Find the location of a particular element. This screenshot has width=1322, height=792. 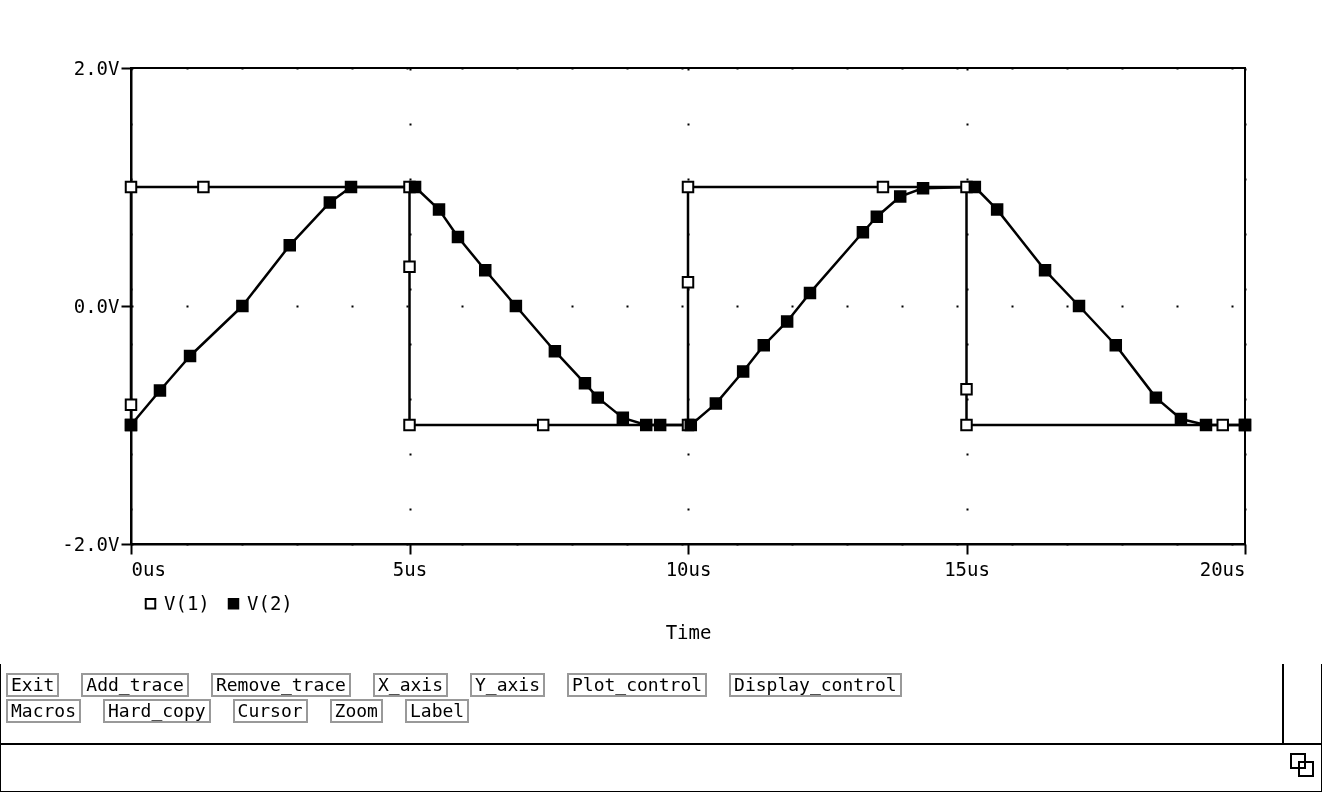

text: Hard_copy is located at coordinates (157, 711).